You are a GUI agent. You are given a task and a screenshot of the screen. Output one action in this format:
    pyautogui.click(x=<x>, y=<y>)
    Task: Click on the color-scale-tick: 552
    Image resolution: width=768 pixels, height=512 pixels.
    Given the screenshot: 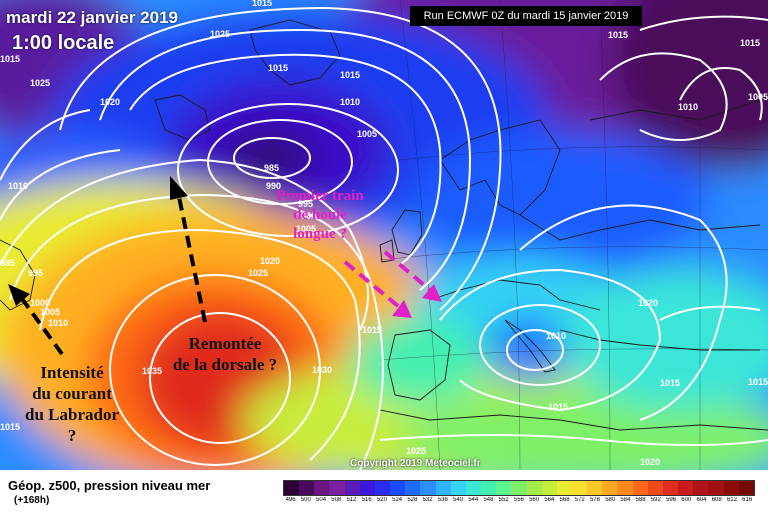 What is the action you would take?
    pyautogui.click(x=503, y=500)
    